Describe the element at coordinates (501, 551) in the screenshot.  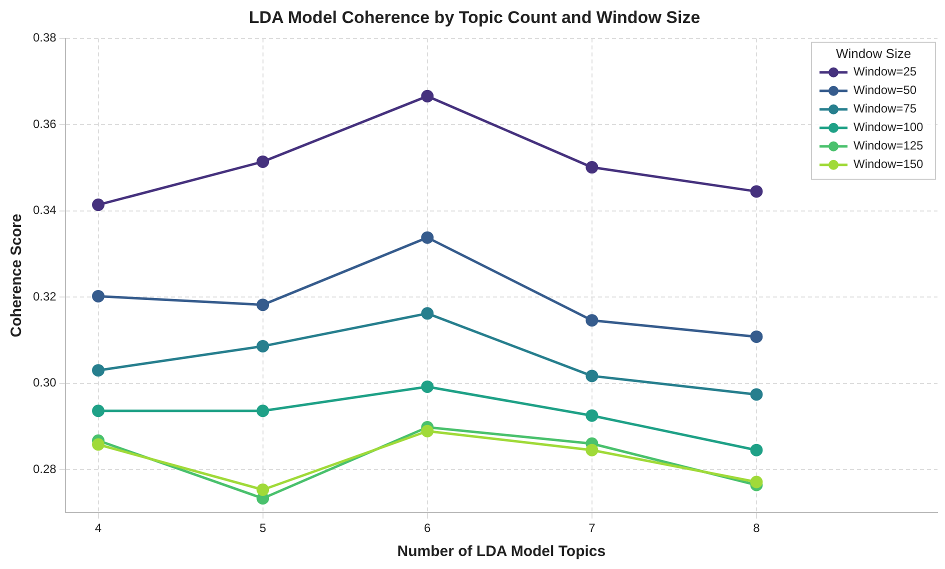
I see `x-axis-title: Number of LDA Model Topics` at that location.